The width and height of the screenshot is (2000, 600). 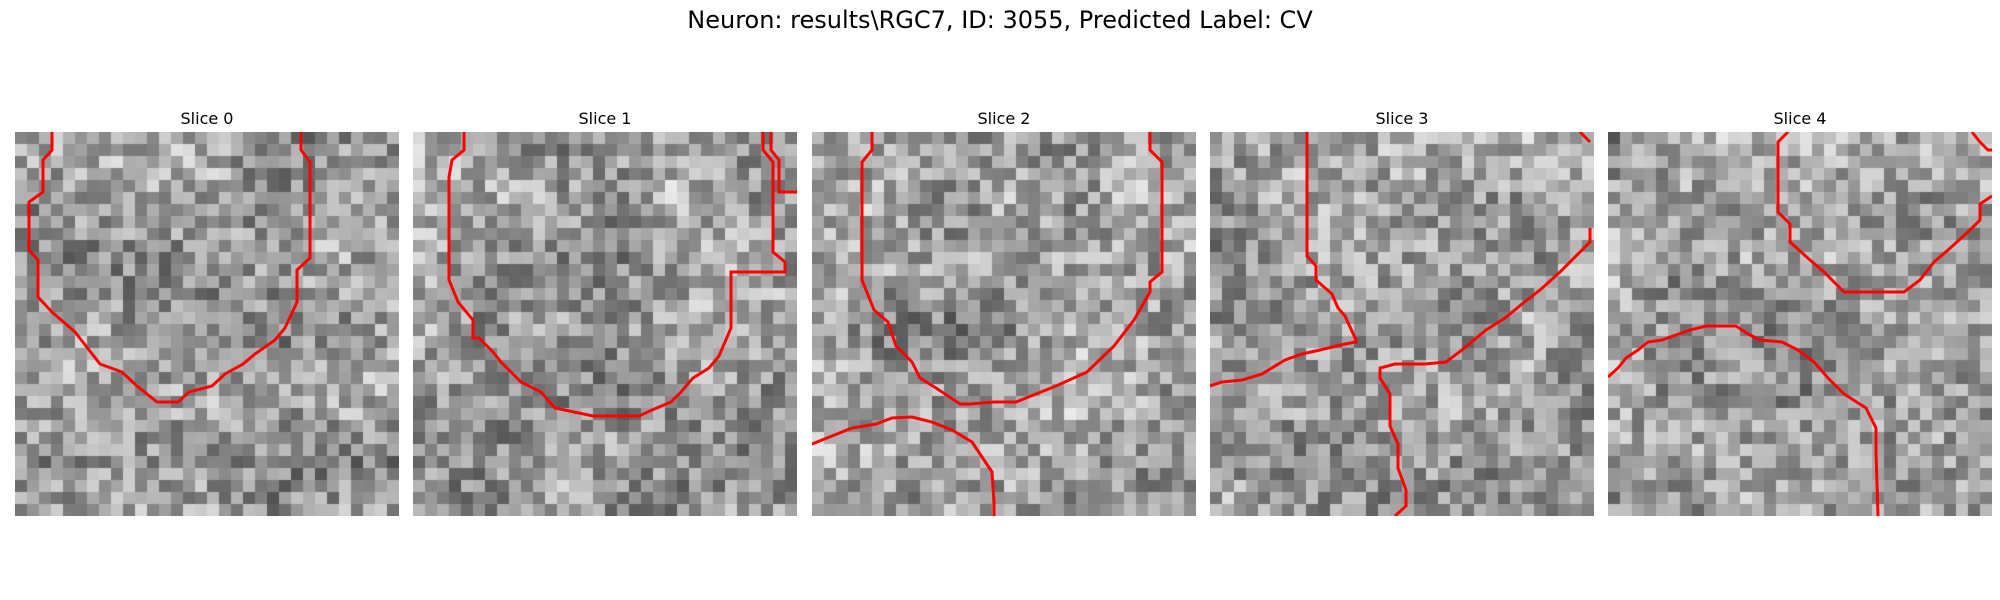 I want to click on slice-panel-4: Slice 4, so click(x=1800, y=312).